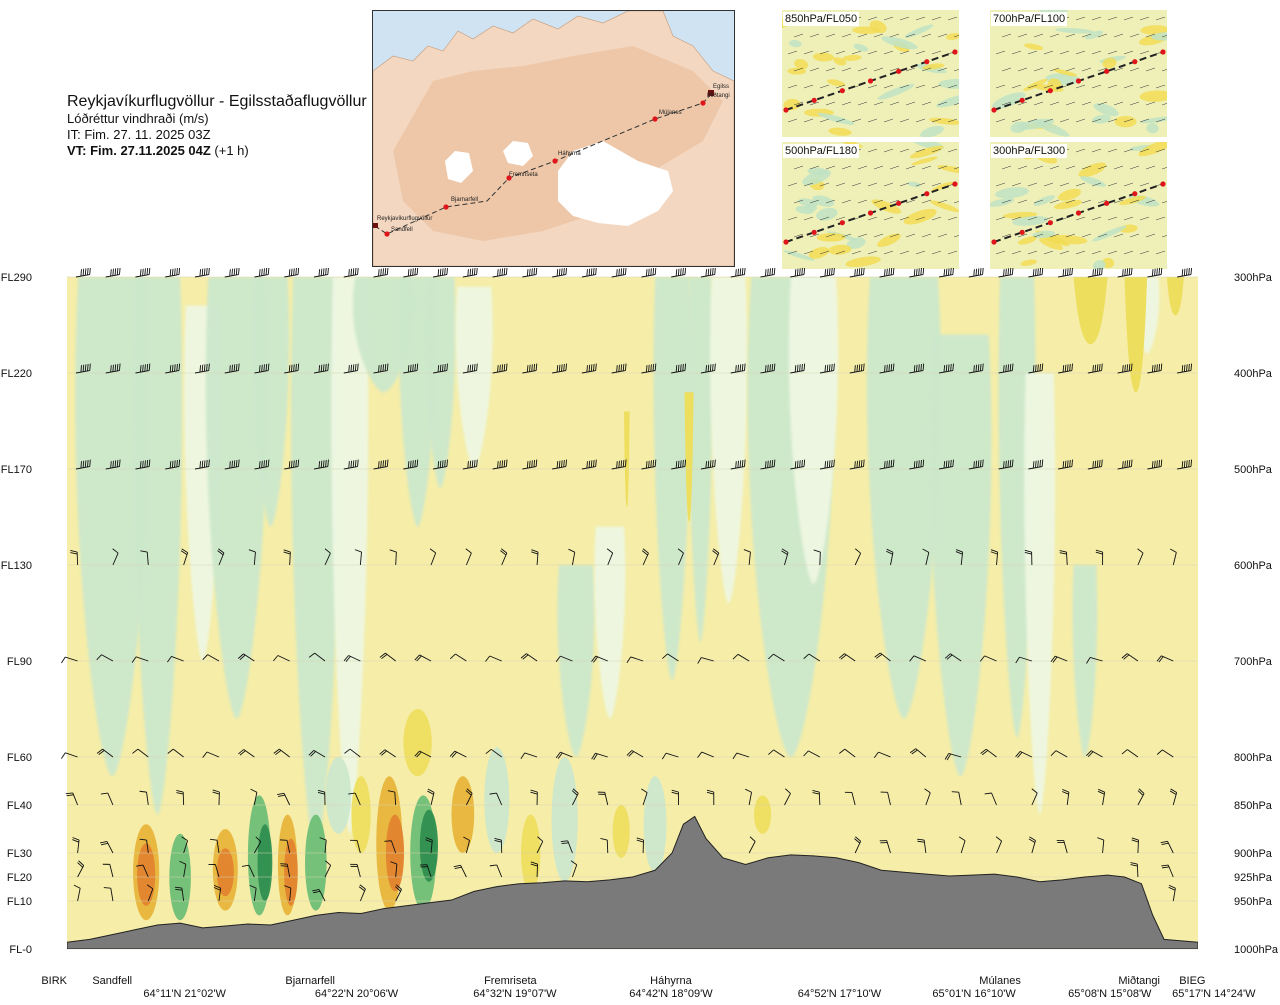  Describe the element at coordinates (1078, 73) in the screenshot. I see `mini-map-700-field` at that location.